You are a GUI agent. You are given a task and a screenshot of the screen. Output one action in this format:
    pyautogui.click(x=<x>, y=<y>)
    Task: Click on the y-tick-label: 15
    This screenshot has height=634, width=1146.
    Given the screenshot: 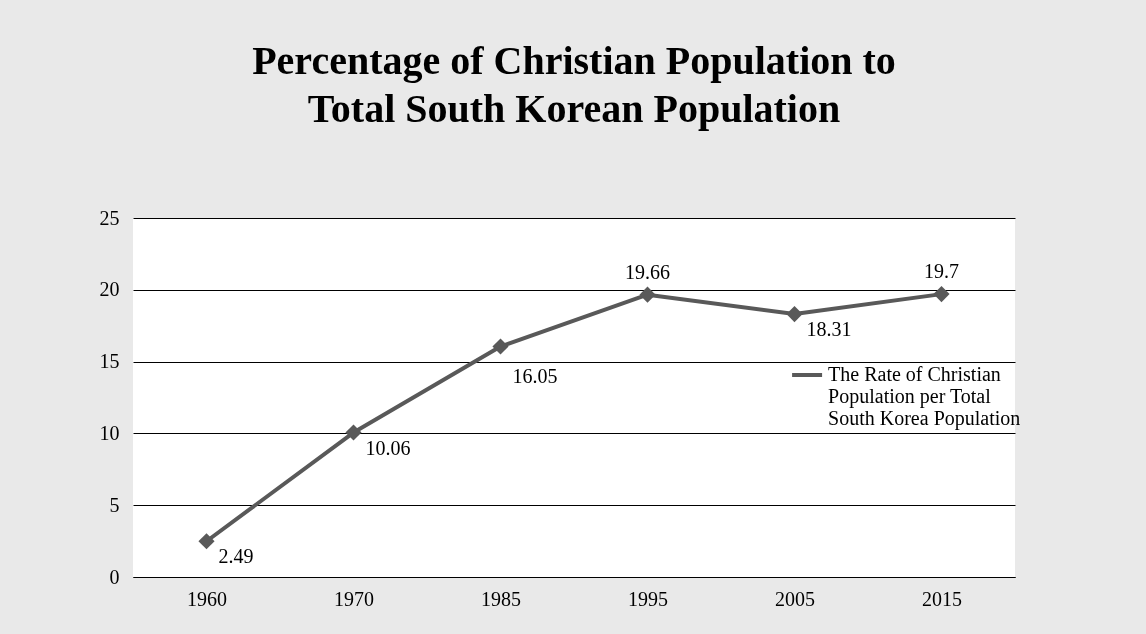 What is the action you would take?
    pyautogui.click(x=109, y=361)
    